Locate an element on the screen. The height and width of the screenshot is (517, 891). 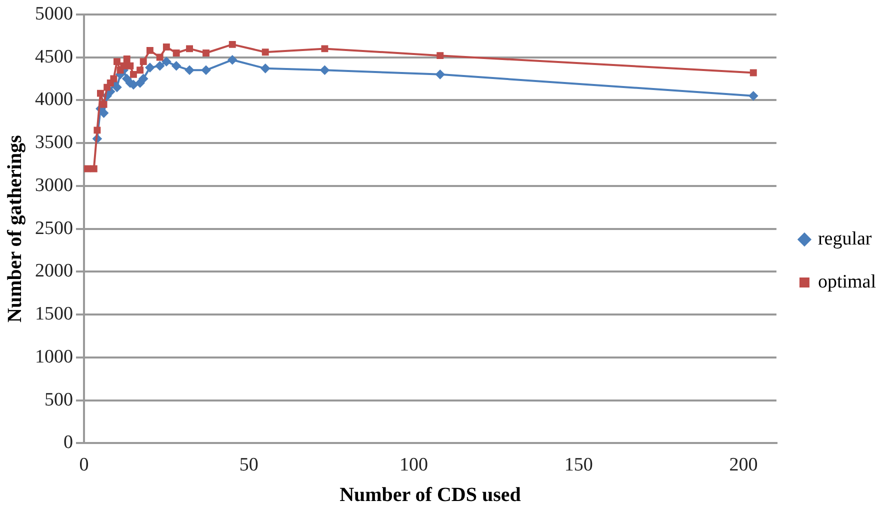
y-tick-label: 2500 is located at coordinates (54, 228).